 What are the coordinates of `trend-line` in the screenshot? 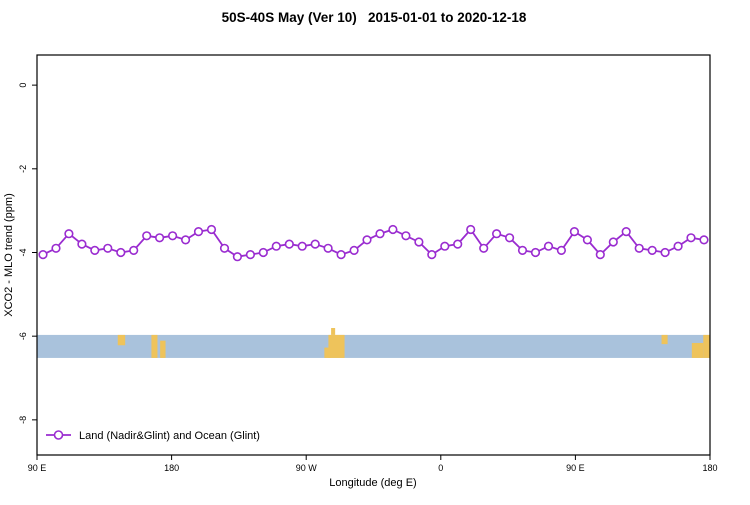 It's located at (373, 243).